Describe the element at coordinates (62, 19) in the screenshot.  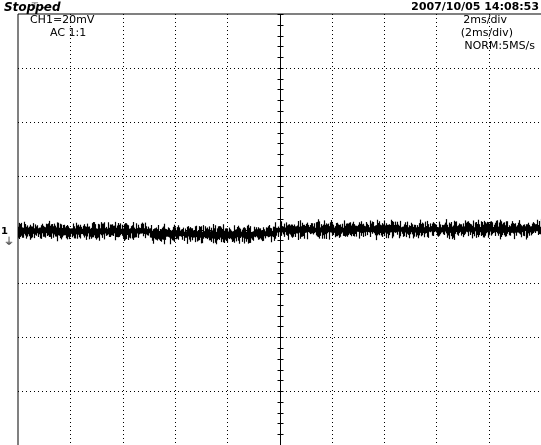
I see `ch1-scale-readout: CH1=20mV` at that location.